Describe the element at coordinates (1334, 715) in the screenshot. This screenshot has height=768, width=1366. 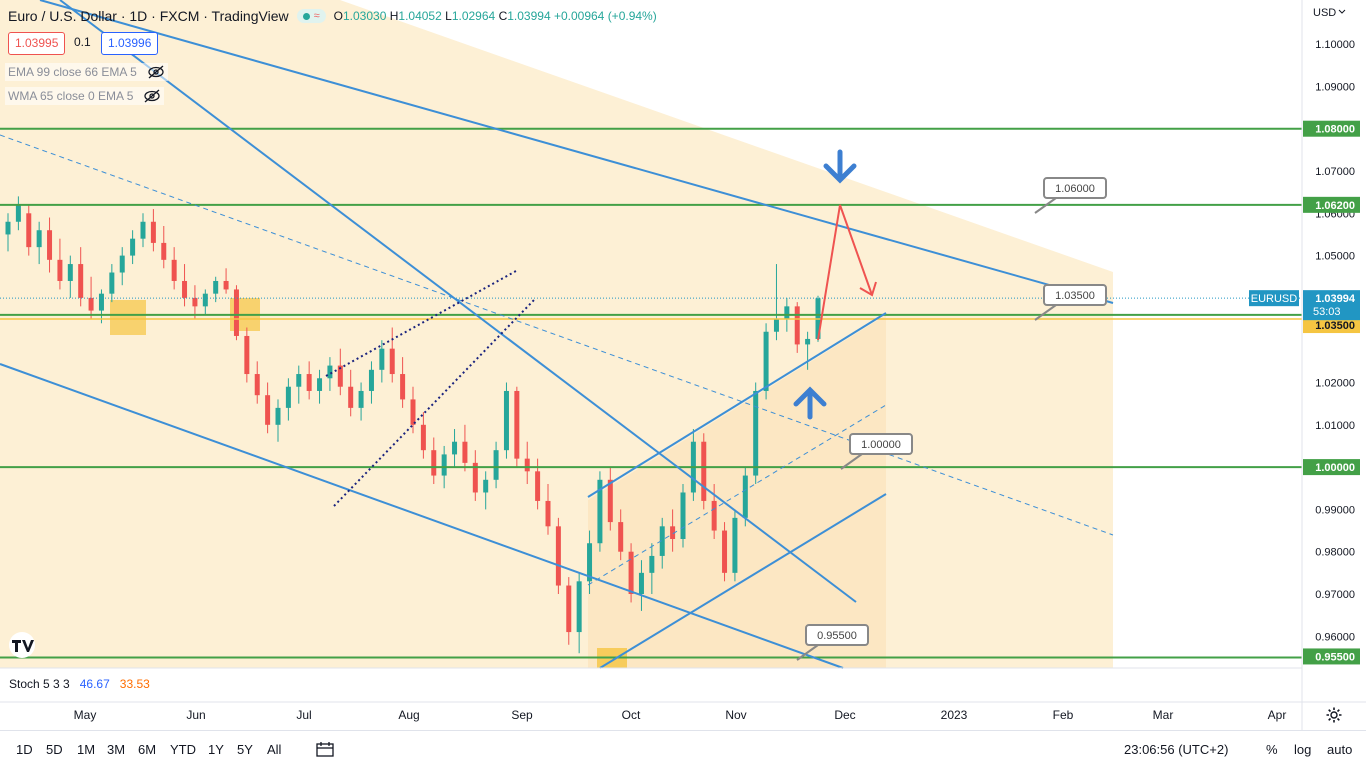
I see `settings-gear-icon` at that location.